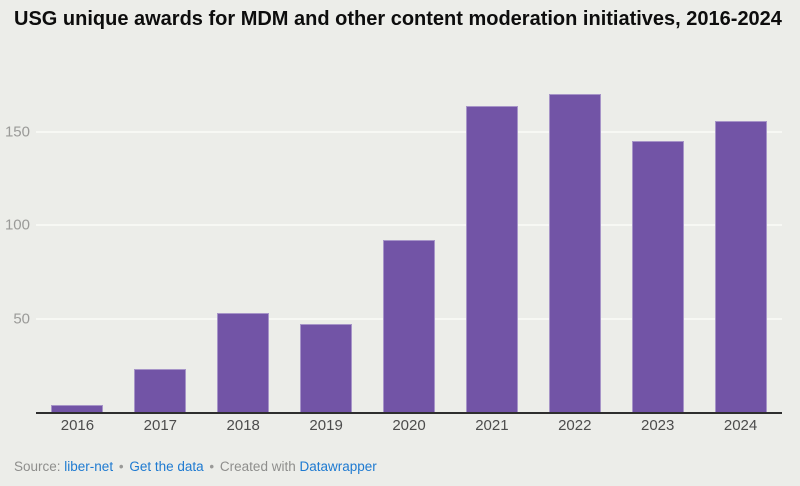 This screenshot has height=486, width=800. I want to click on datawrapper-link: Datawrapper, so click(338, 466).